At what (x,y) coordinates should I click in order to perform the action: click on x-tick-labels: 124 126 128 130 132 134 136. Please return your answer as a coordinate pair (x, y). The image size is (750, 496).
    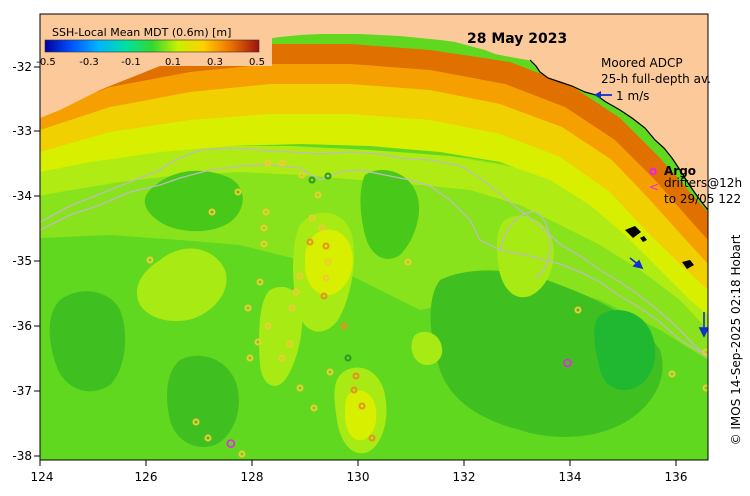
    Looking at the image, I should click on (359, 477).